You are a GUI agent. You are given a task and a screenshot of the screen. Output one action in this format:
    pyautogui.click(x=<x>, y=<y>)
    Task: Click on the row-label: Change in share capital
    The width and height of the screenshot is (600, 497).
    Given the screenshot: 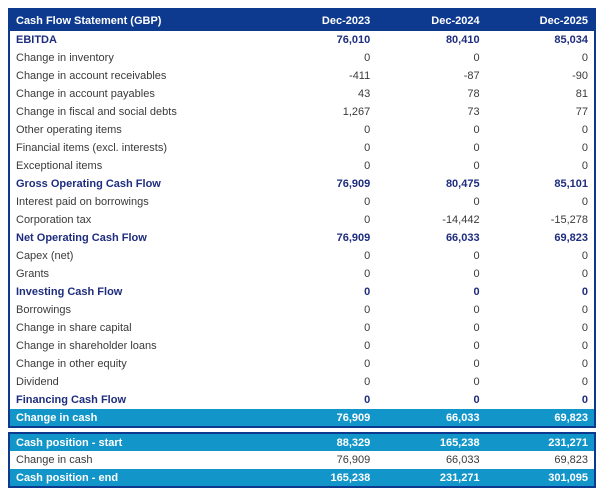 What is the action you would take?
    pyautogui.click(x=74, y=328)
    